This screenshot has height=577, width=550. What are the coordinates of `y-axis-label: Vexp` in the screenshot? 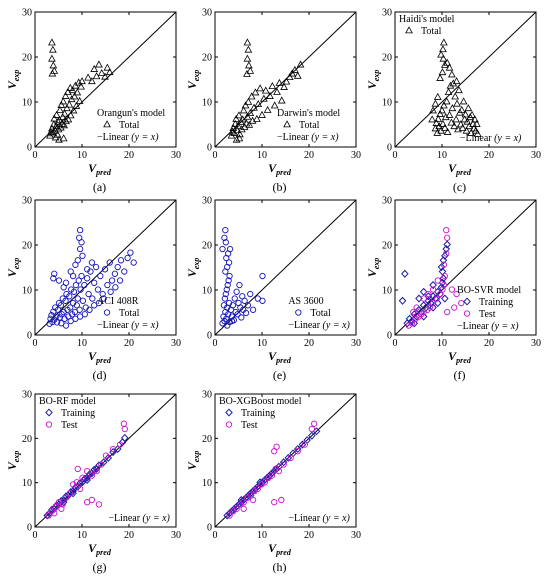 It's located at (193, 80).